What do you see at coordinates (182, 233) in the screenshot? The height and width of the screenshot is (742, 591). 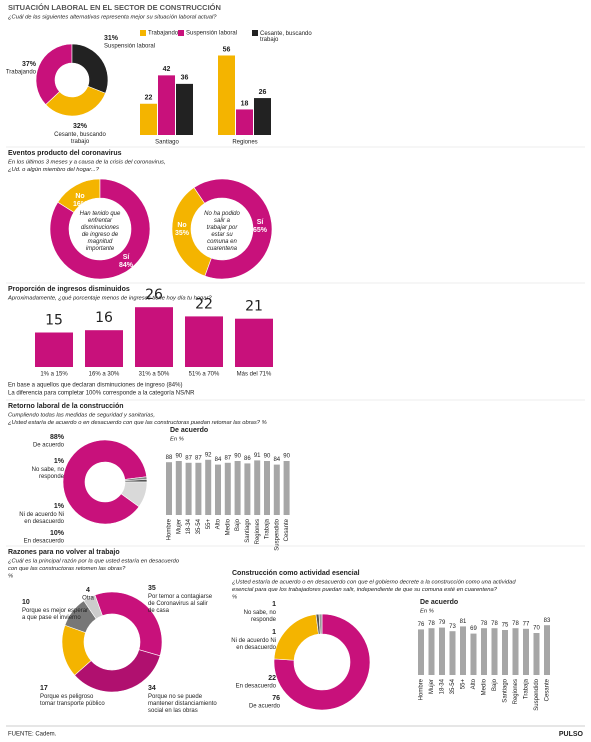 I see `value-label: 35%` at bounding box center [182, 233].